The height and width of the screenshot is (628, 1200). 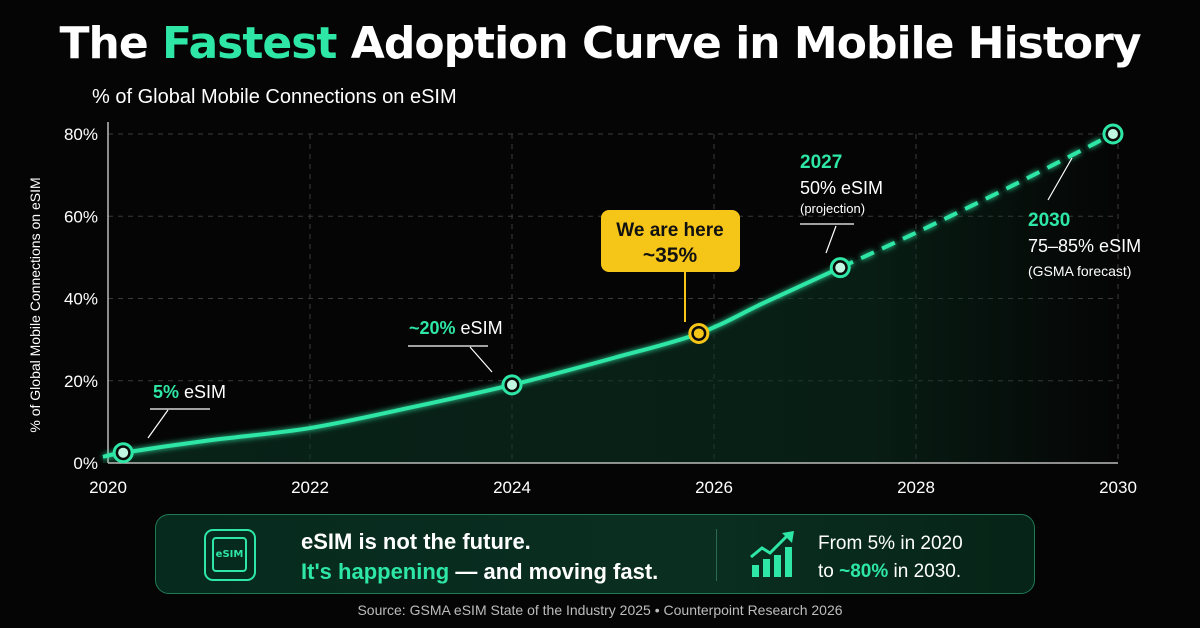 What do you see at coordinates (432, 328) in the screenshot?
I see `label-2024-value: ~20%` at bounding box center [432, 328].